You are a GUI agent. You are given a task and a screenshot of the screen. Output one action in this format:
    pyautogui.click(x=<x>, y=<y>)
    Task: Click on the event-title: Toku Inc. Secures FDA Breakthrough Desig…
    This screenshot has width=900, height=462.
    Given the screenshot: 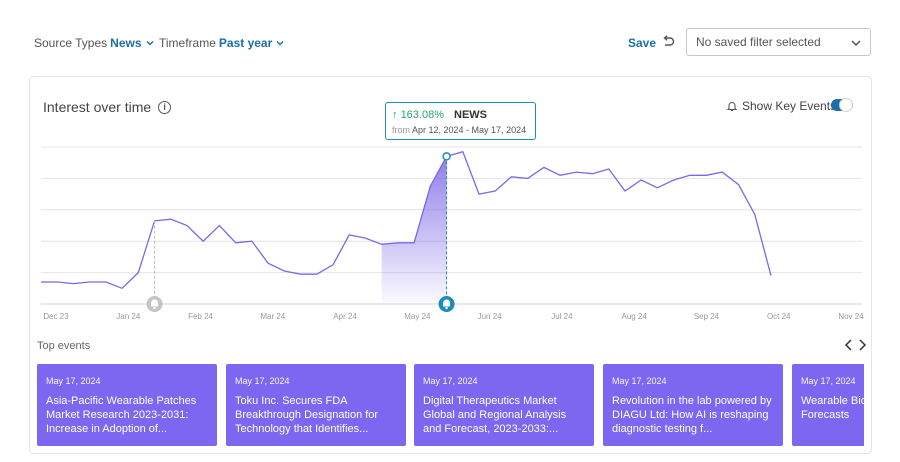 What is the action you would take?
    pyautogui.click(x=307, y=415)
    